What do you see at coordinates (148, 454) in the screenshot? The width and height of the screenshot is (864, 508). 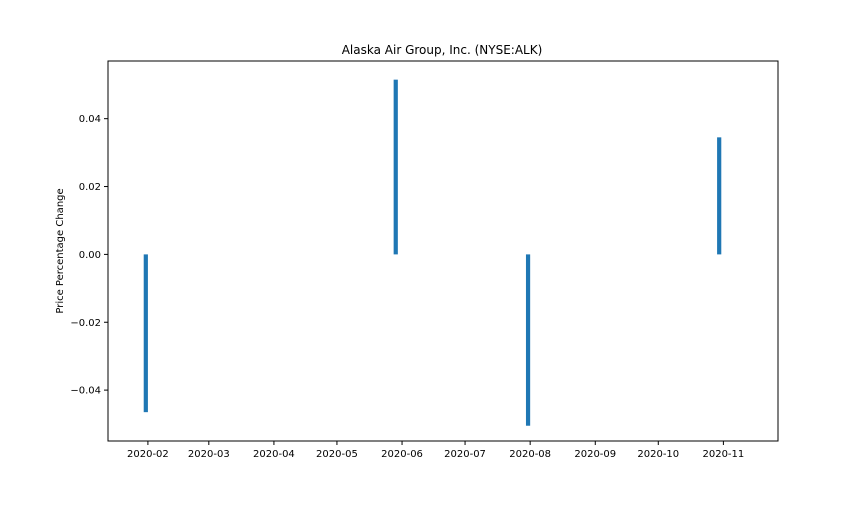 I see `x-tick-label: 2020-02` at bounding box center [148, 454].